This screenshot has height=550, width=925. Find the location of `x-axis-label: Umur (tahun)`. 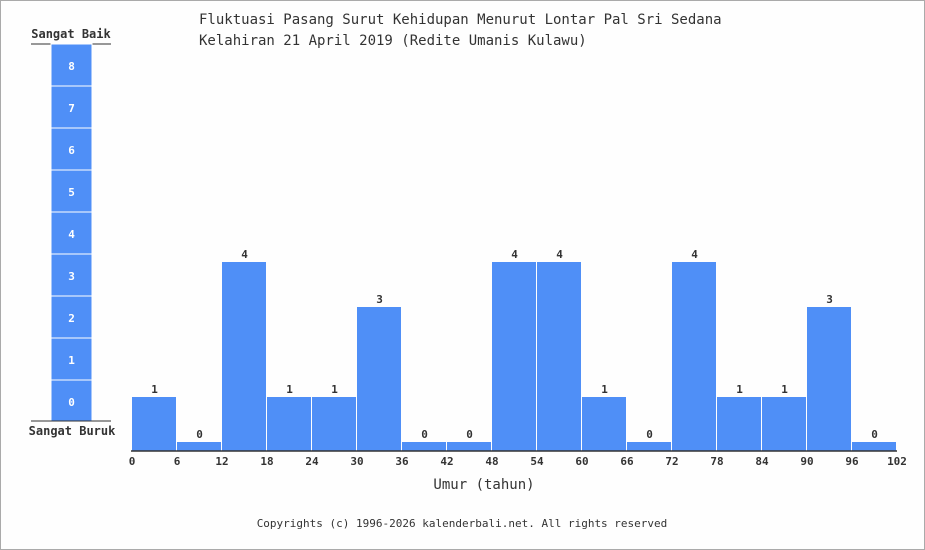

x-axis-label: Umur (tahun) is located at coordinates (483, 485).